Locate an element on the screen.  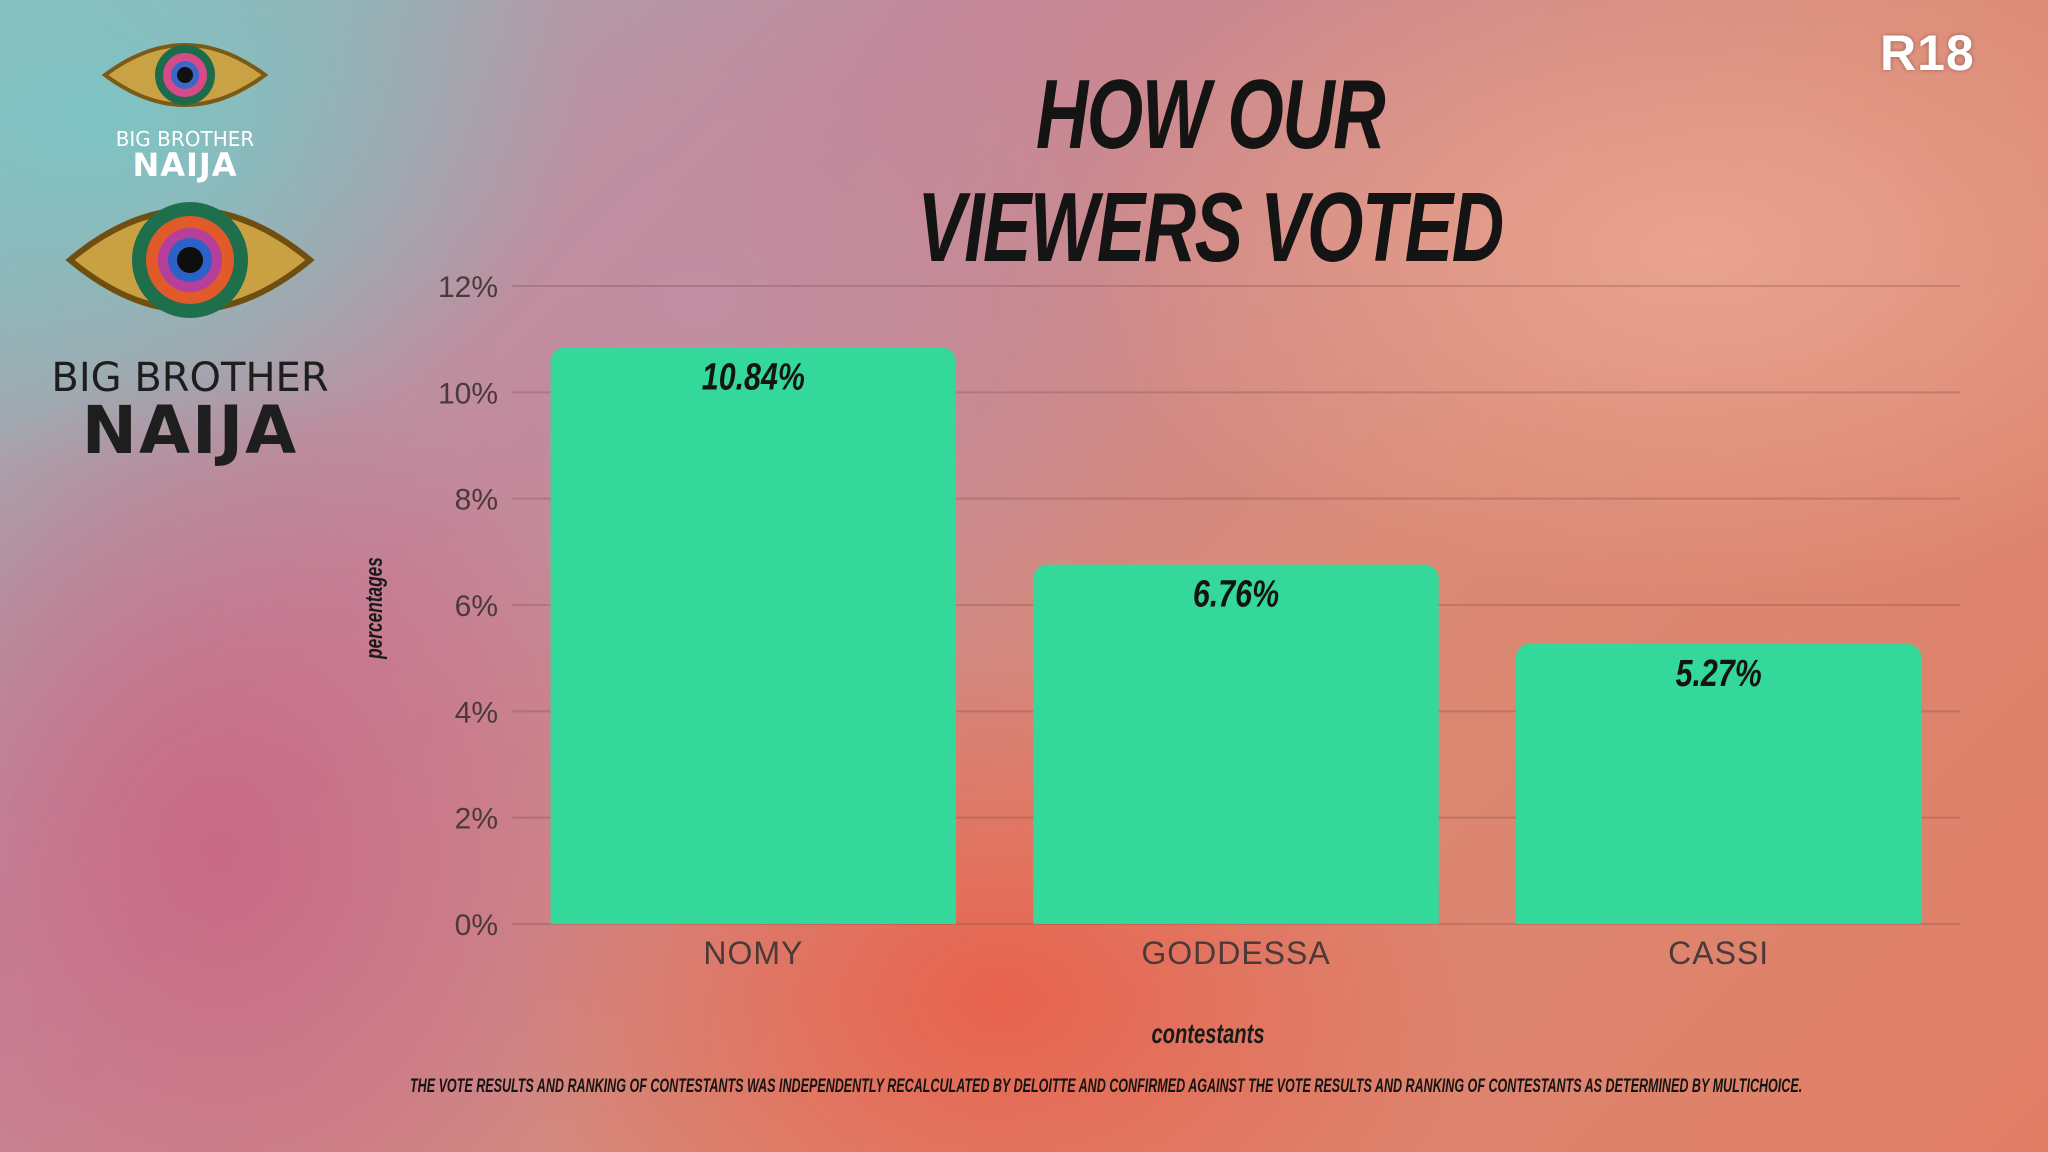
y-tick-label: 2% is located at coordinates (476, 819).